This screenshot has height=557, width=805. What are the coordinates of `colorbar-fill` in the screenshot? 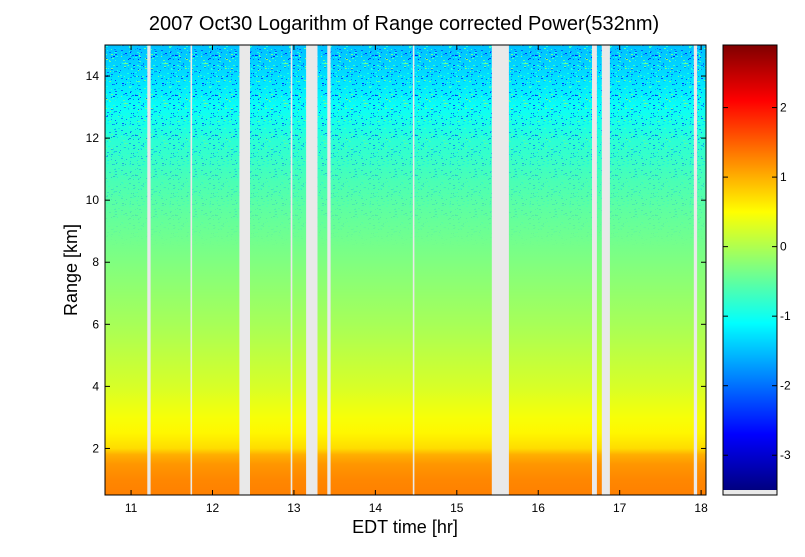 It's located at (750, 267).